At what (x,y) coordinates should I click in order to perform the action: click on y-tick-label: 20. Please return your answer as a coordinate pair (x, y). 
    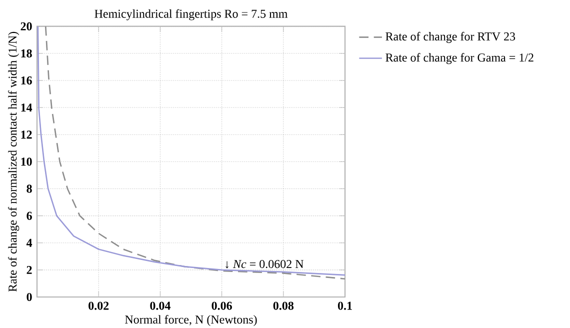
    Looking at the image, I should click on (26, 26).